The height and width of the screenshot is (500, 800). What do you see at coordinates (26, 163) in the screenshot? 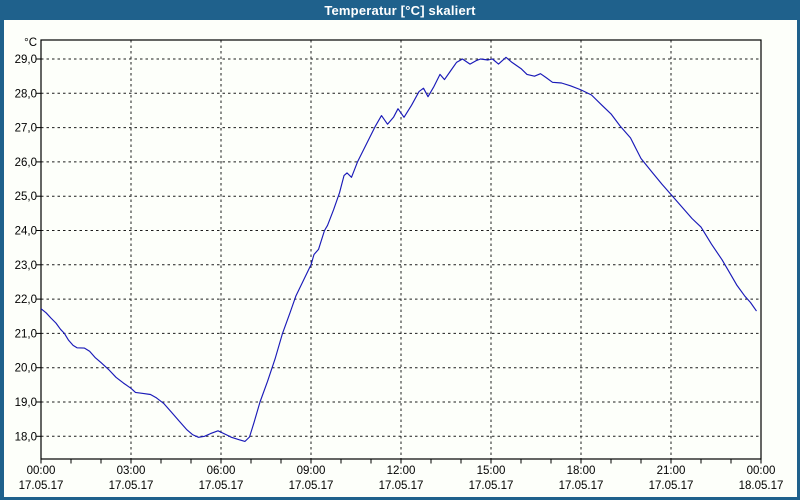
I see `y-tick-label: 26,0` at bounding box center [26, 163].